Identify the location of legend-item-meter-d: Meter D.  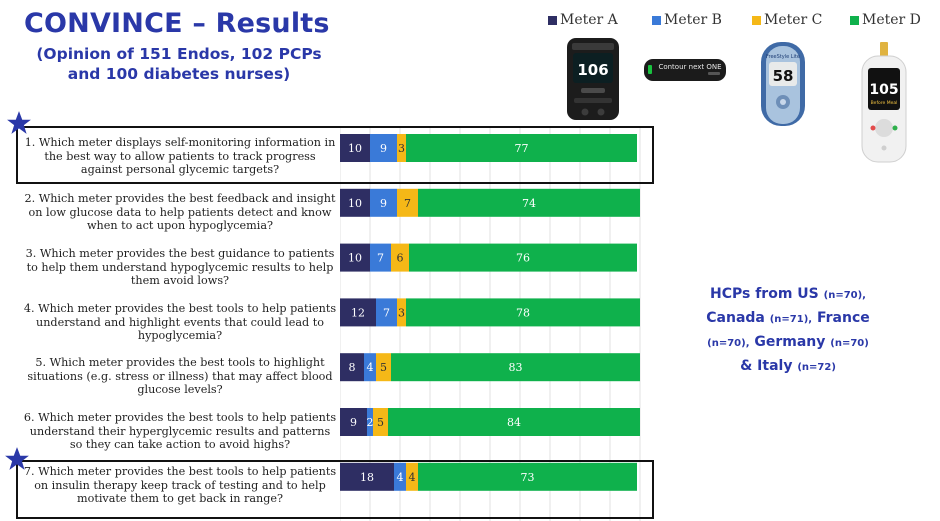
(885, 20).